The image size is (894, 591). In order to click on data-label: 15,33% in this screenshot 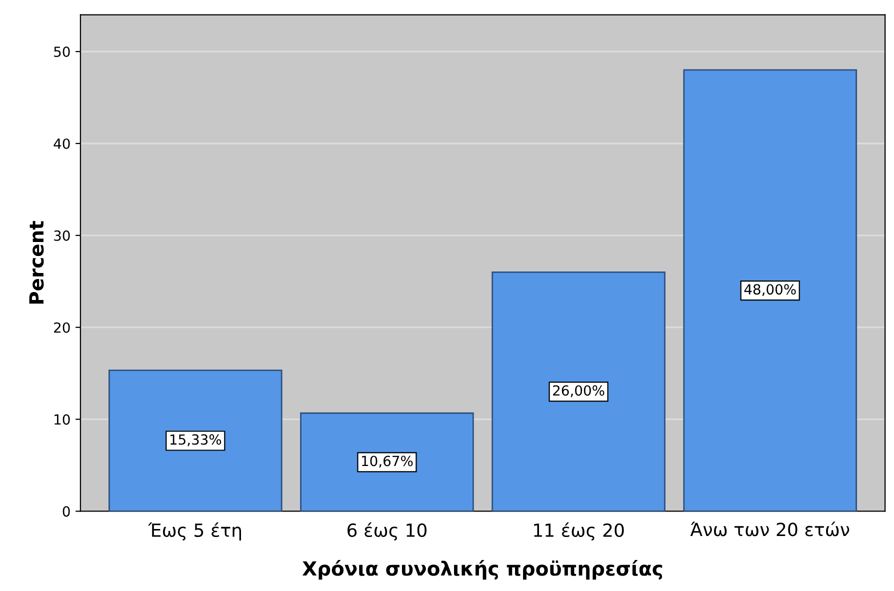, I will do `click(196, 440)`.